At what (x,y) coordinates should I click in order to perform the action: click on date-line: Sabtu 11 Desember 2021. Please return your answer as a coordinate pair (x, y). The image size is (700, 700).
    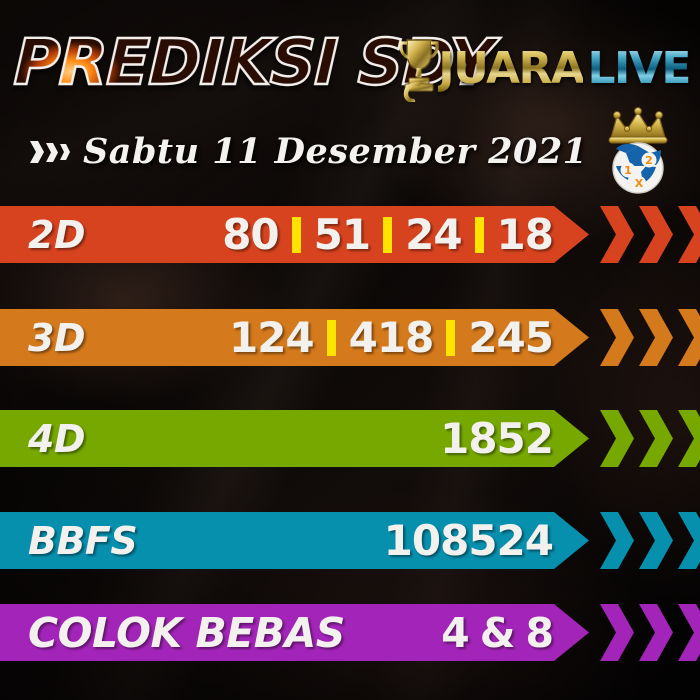
    Looking at the image, I should click on (309, 152).